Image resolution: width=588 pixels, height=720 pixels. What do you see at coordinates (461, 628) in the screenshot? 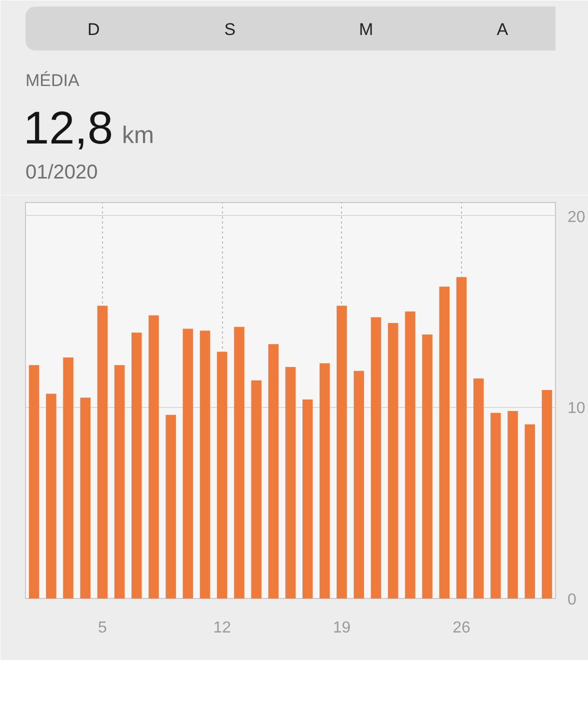
I see `x-tick-label: 26` at bounding box center [461, 628].